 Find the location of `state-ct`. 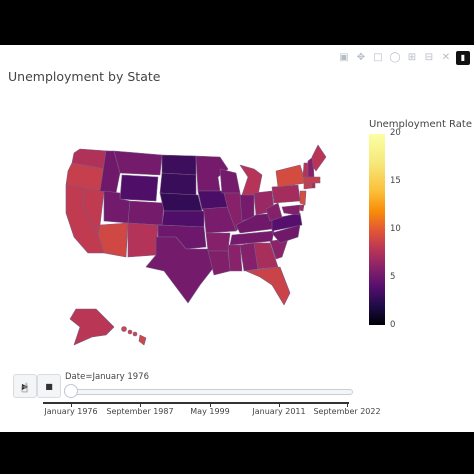

state-ct is located at coordinates (308, 186).